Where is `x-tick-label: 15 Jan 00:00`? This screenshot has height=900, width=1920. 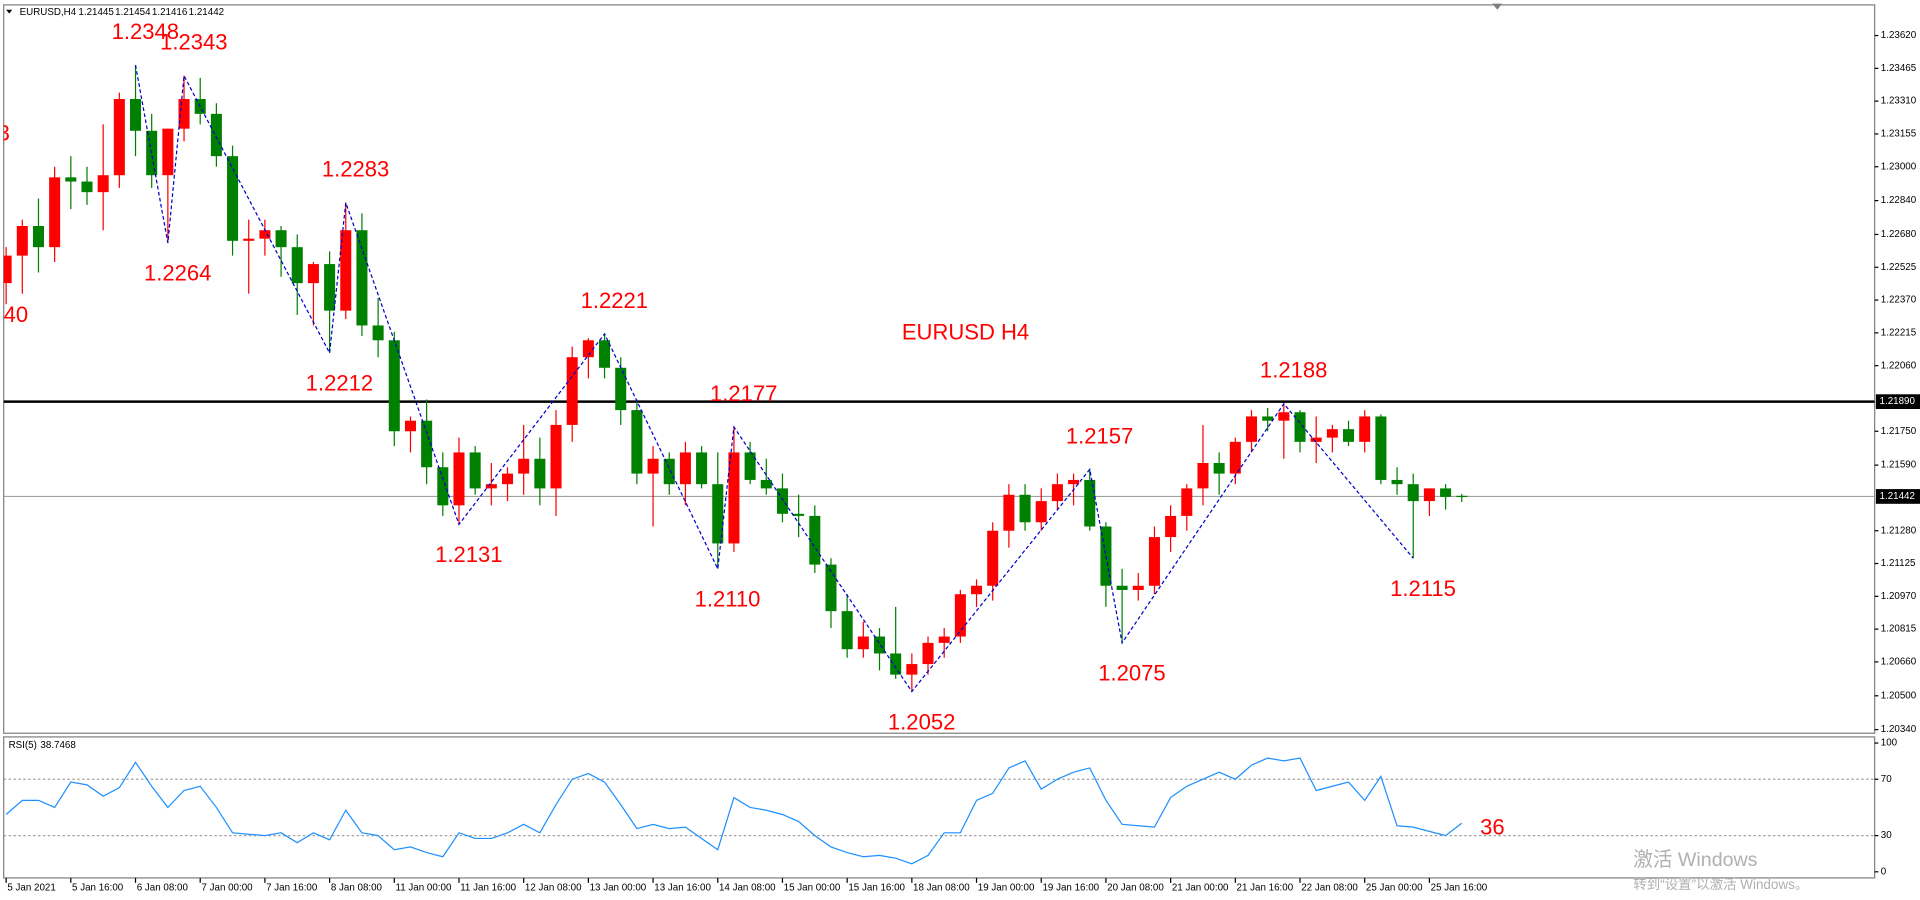
x-tick-label: 15 Jan 00:00 is located at coordinates (812, 887).